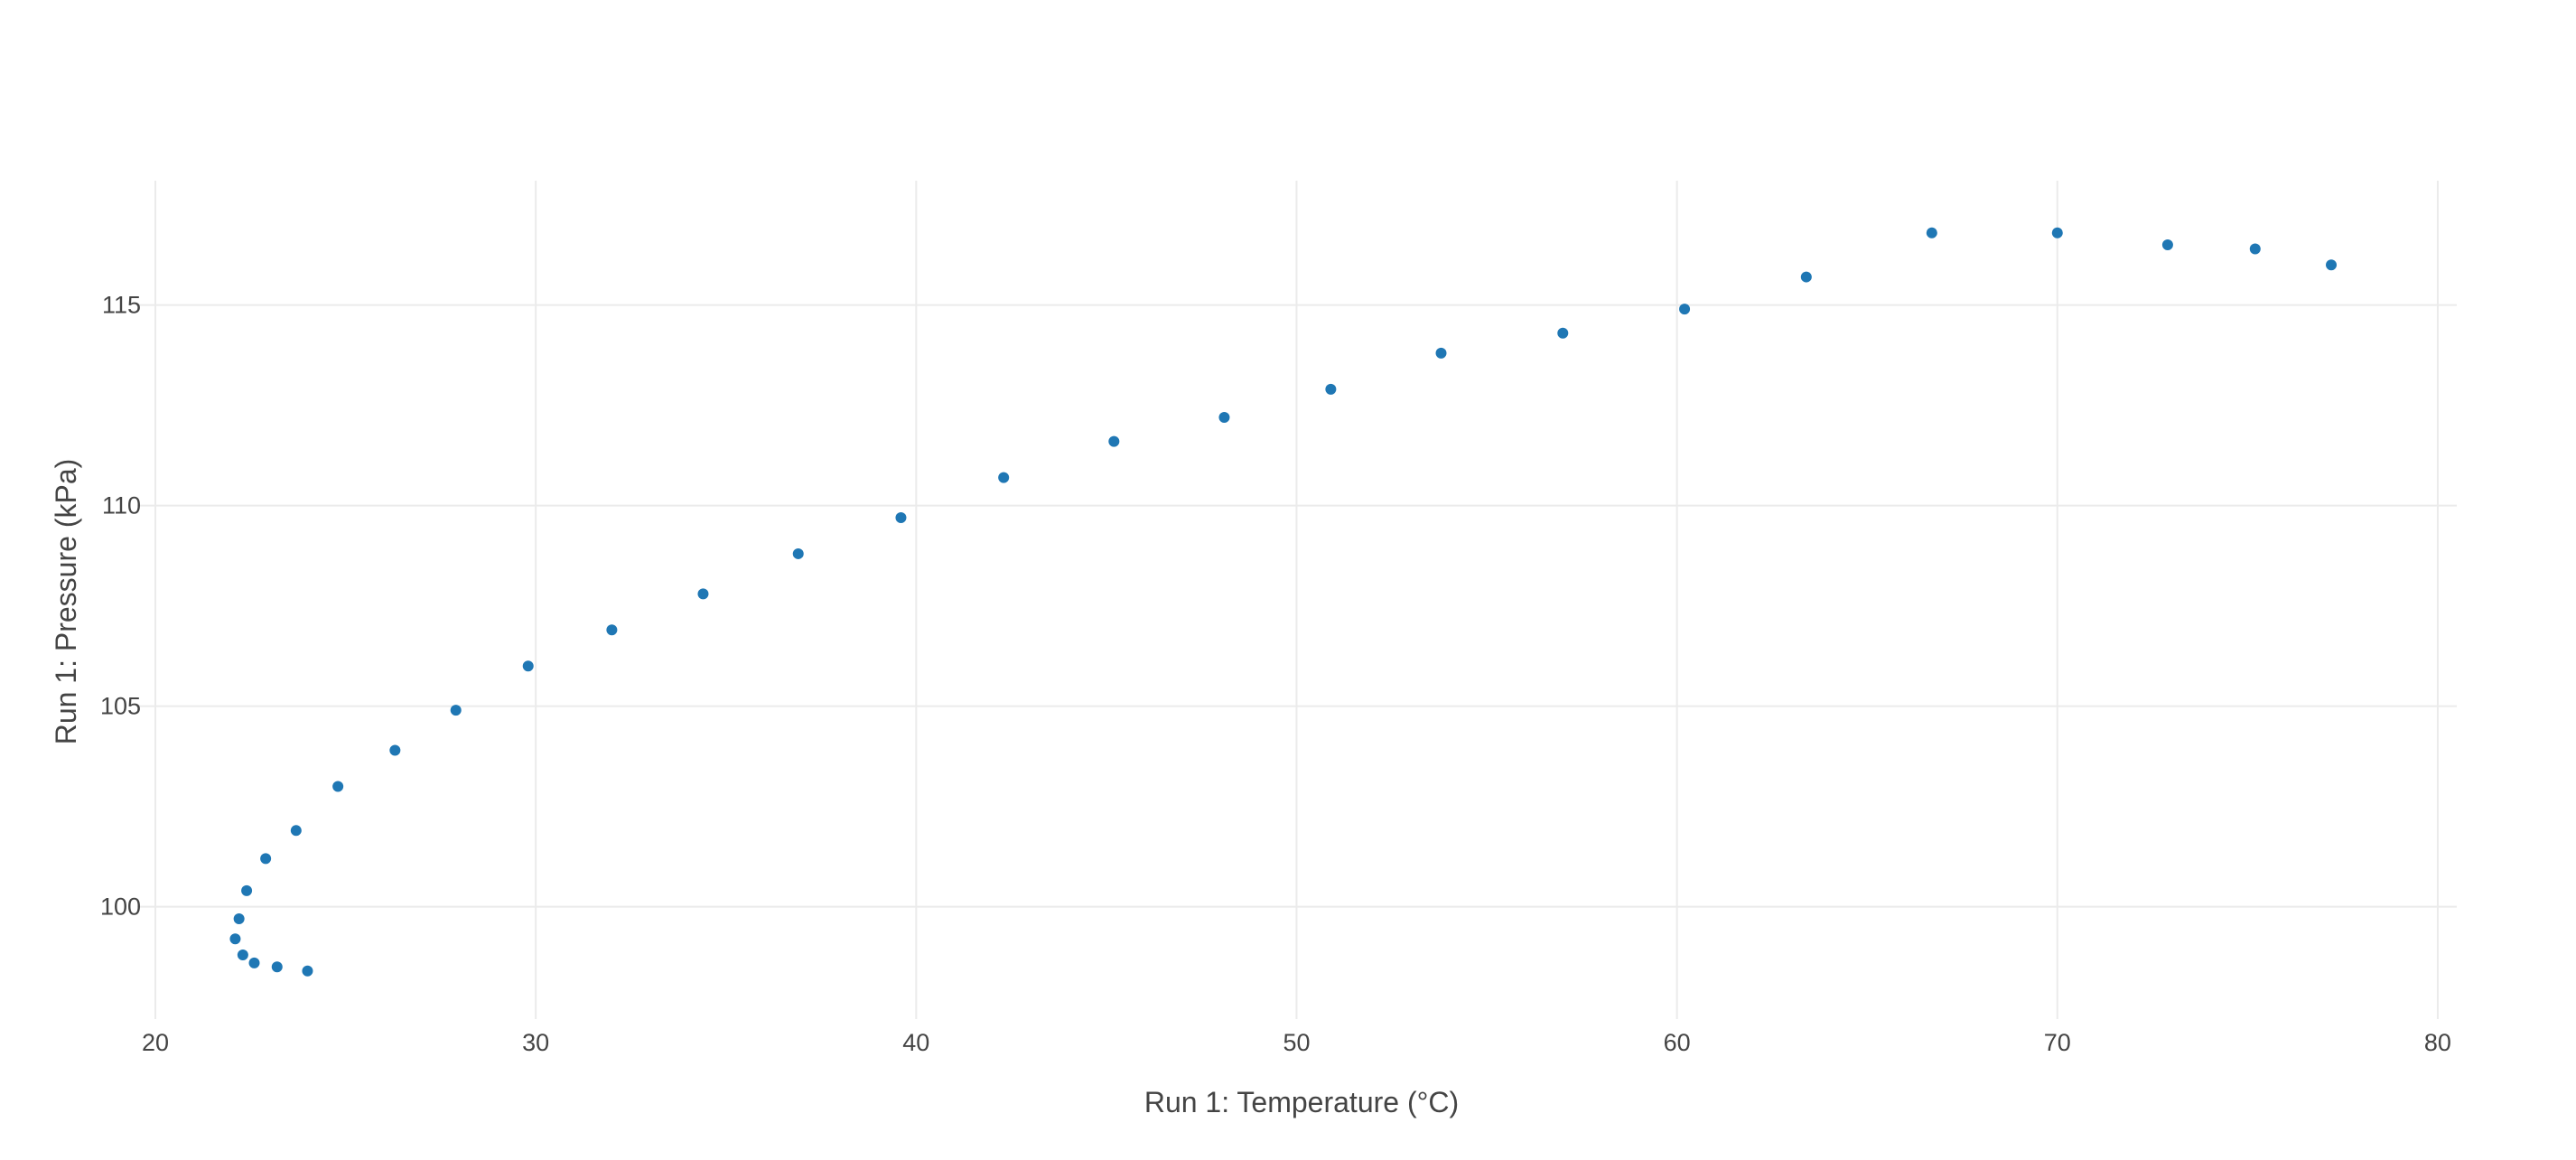 The image size is (2576, 1160). I want to click on x-tick-label-60: 60, so click(1677, 1043).